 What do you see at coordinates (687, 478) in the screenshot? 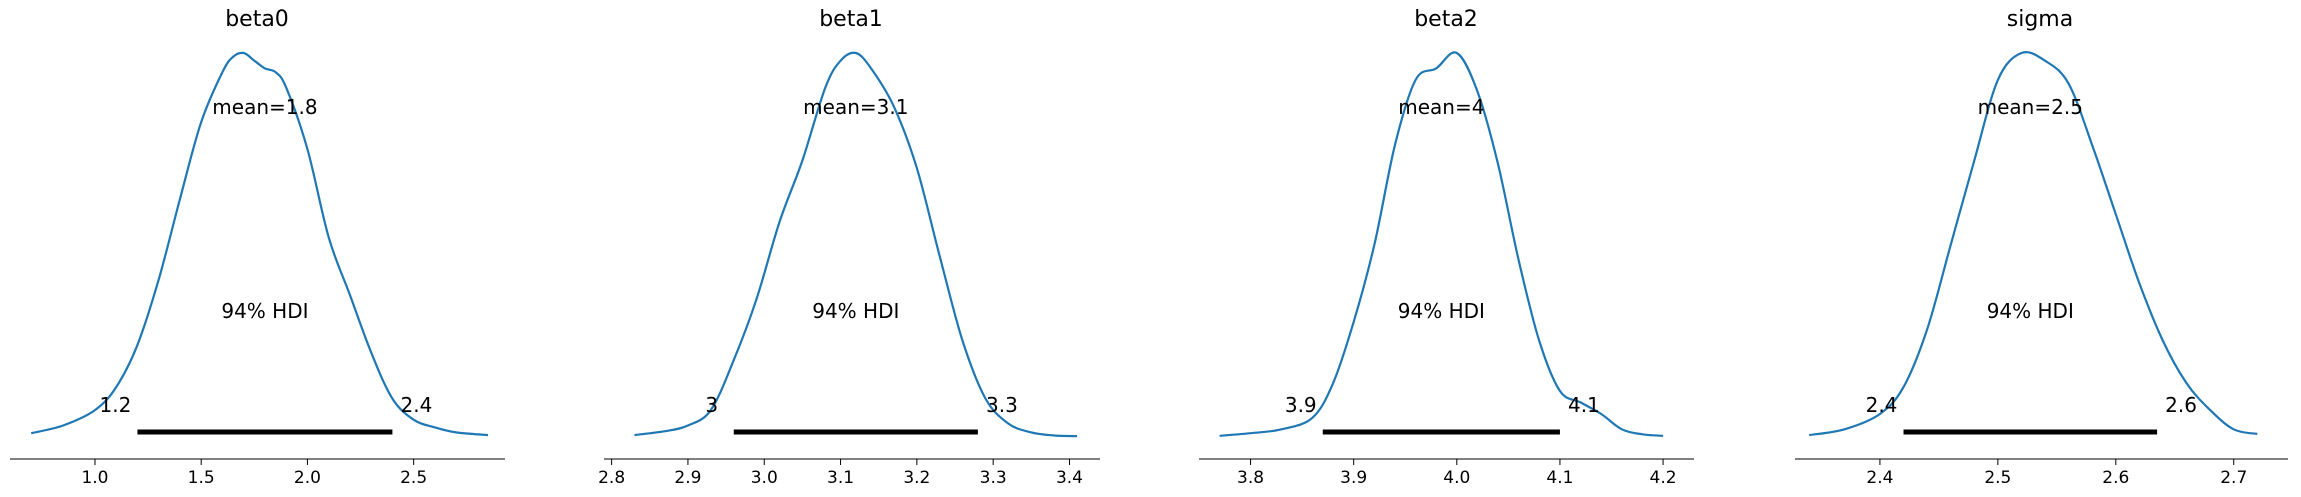
I see `x-tick-label: 2.9` at bounding box center [687, 478].